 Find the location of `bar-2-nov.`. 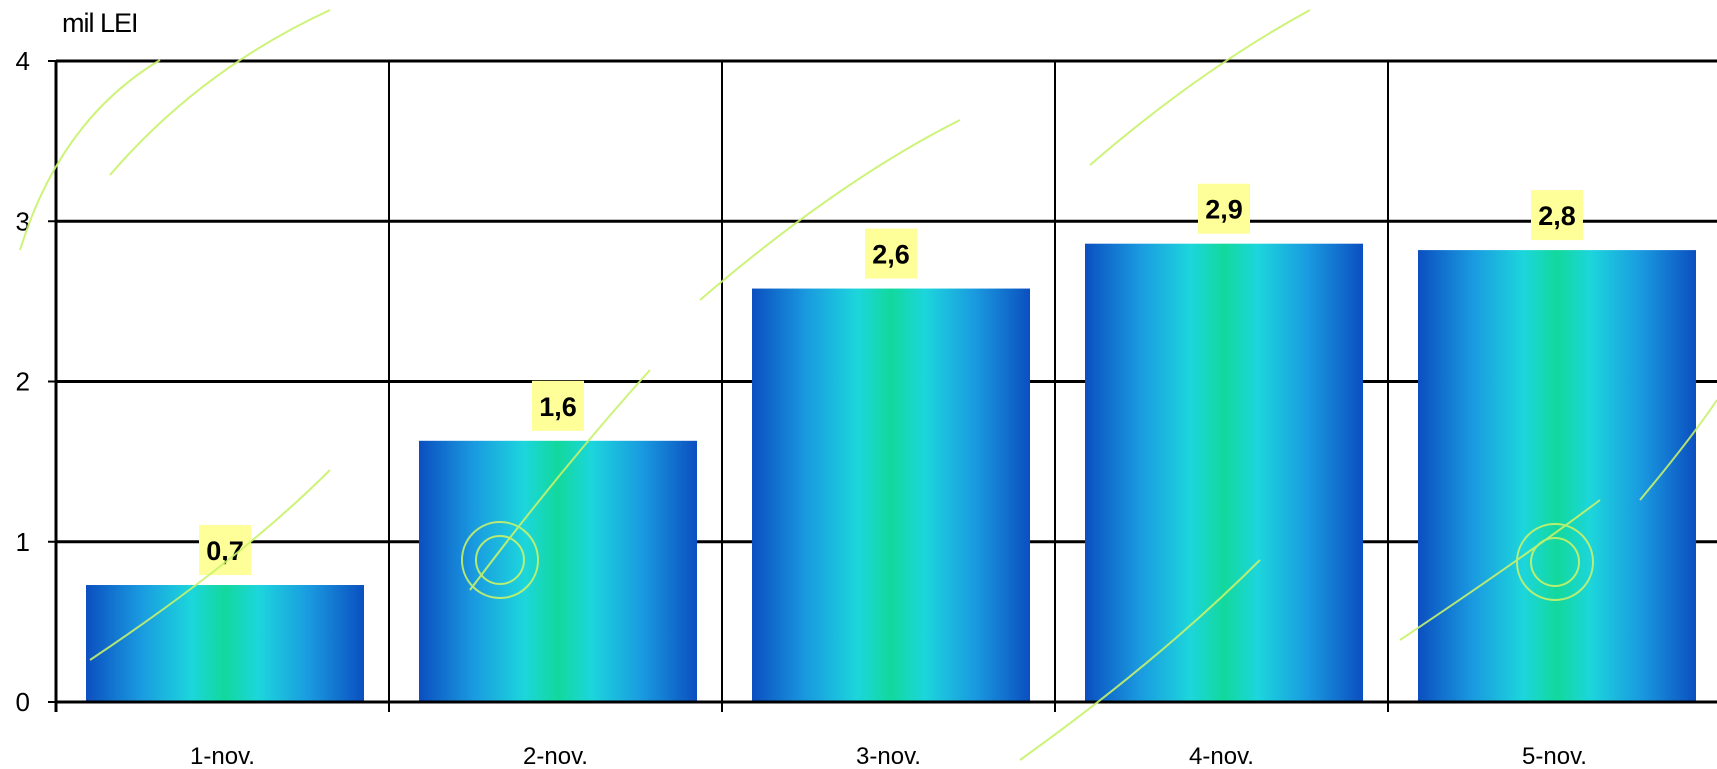

bar-2-nov. is located at coordinates (558, 571).